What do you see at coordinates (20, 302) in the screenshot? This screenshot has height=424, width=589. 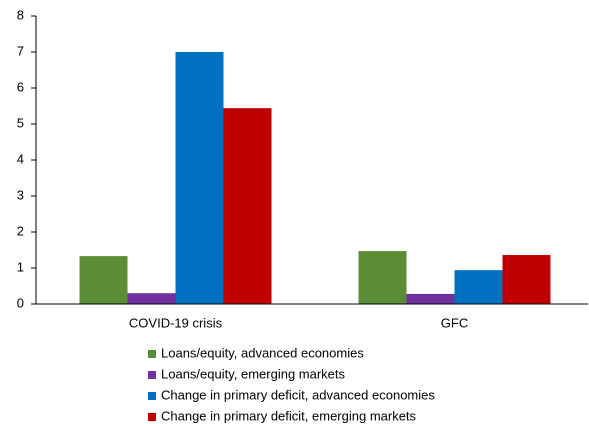 I see `y-tick-label: 0` at bounding box center [20, 302].